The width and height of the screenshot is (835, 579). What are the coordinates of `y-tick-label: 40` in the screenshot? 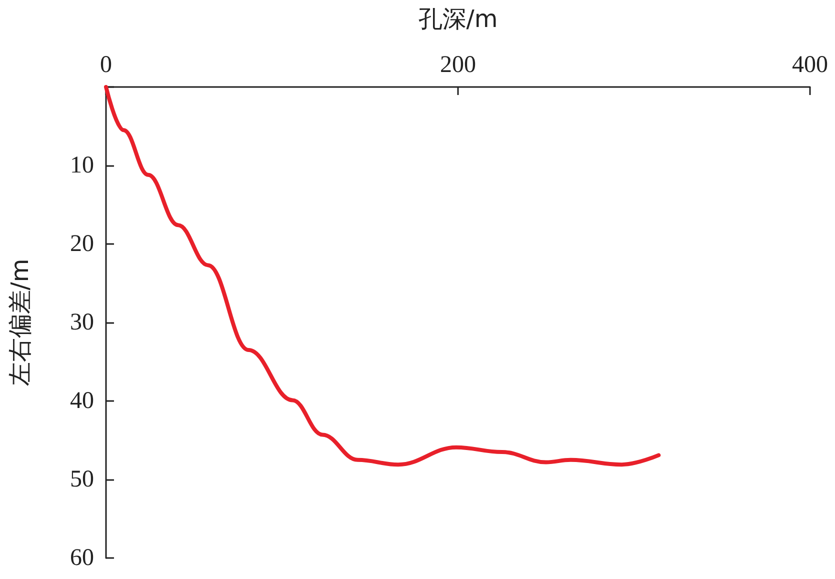 It's located at (82, 401).